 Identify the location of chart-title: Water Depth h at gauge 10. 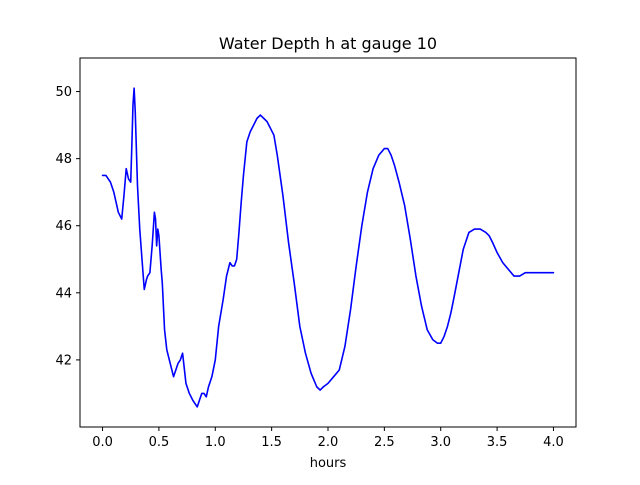
(328, 43).